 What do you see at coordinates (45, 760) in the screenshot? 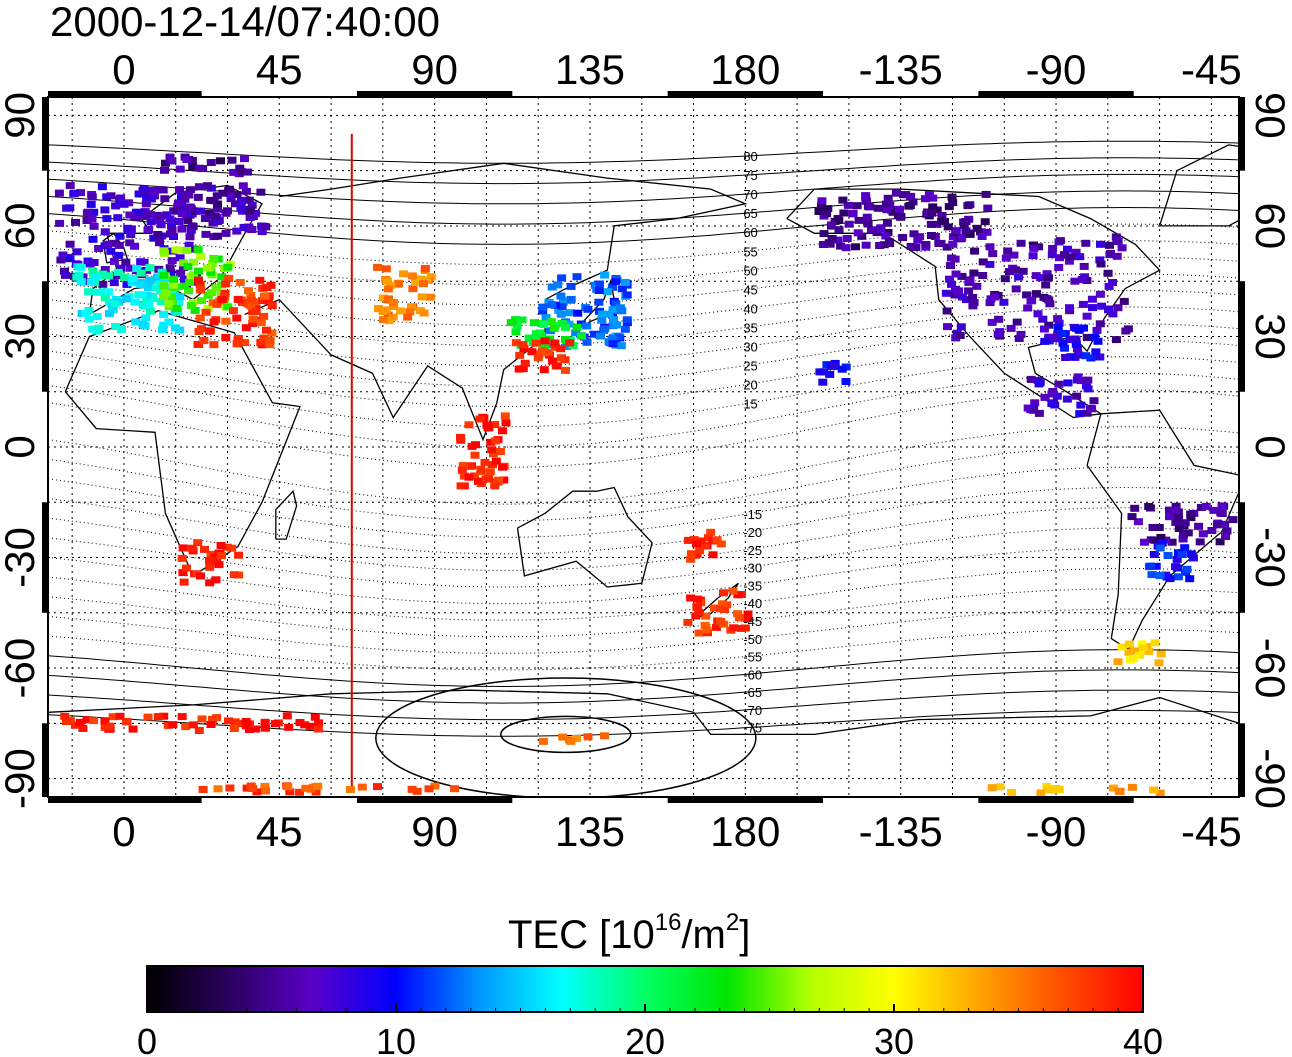
I see `lat-band-left` at bounding box center [45, 760].